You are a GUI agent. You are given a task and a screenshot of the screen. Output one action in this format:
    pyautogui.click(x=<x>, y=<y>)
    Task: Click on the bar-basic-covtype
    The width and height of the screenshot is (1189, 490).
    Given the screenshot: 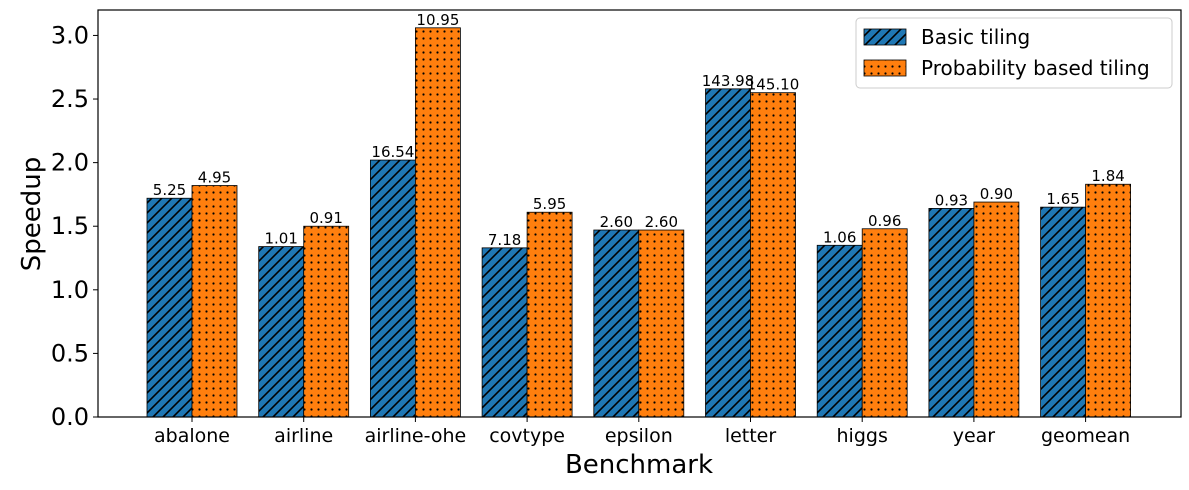 What is the action you would take?
    pyautogui.click(x=504, y=332)
    